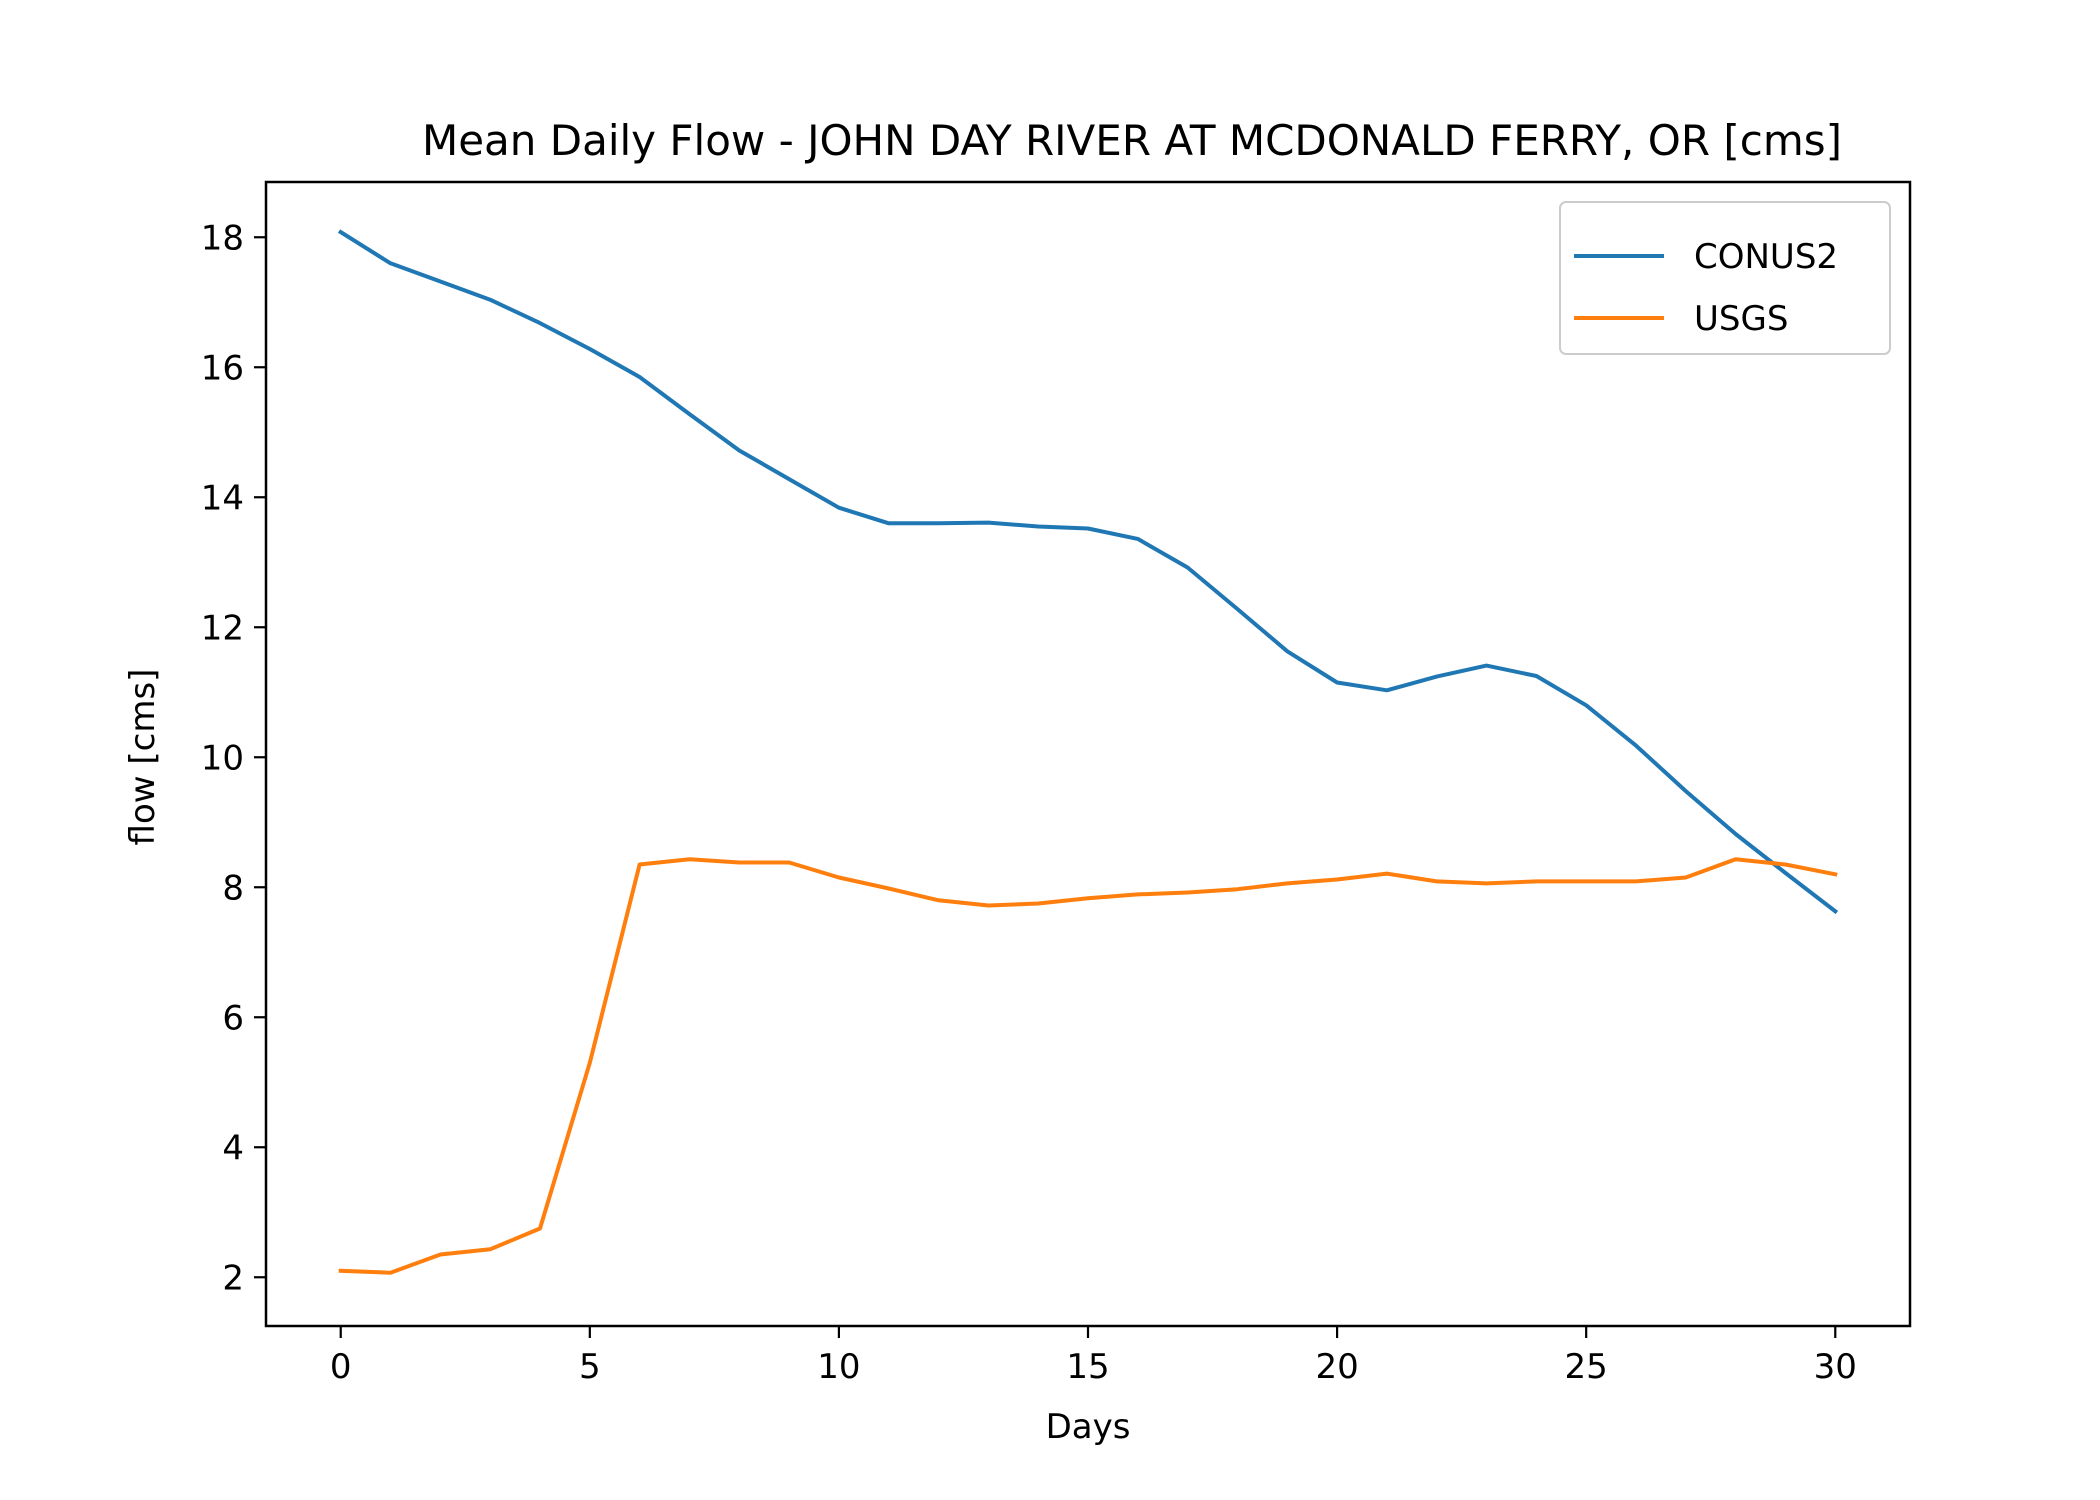  Describe the element at coordinates (233, 888) in the screenshot. I see `y-tick-label: 8` at that location.